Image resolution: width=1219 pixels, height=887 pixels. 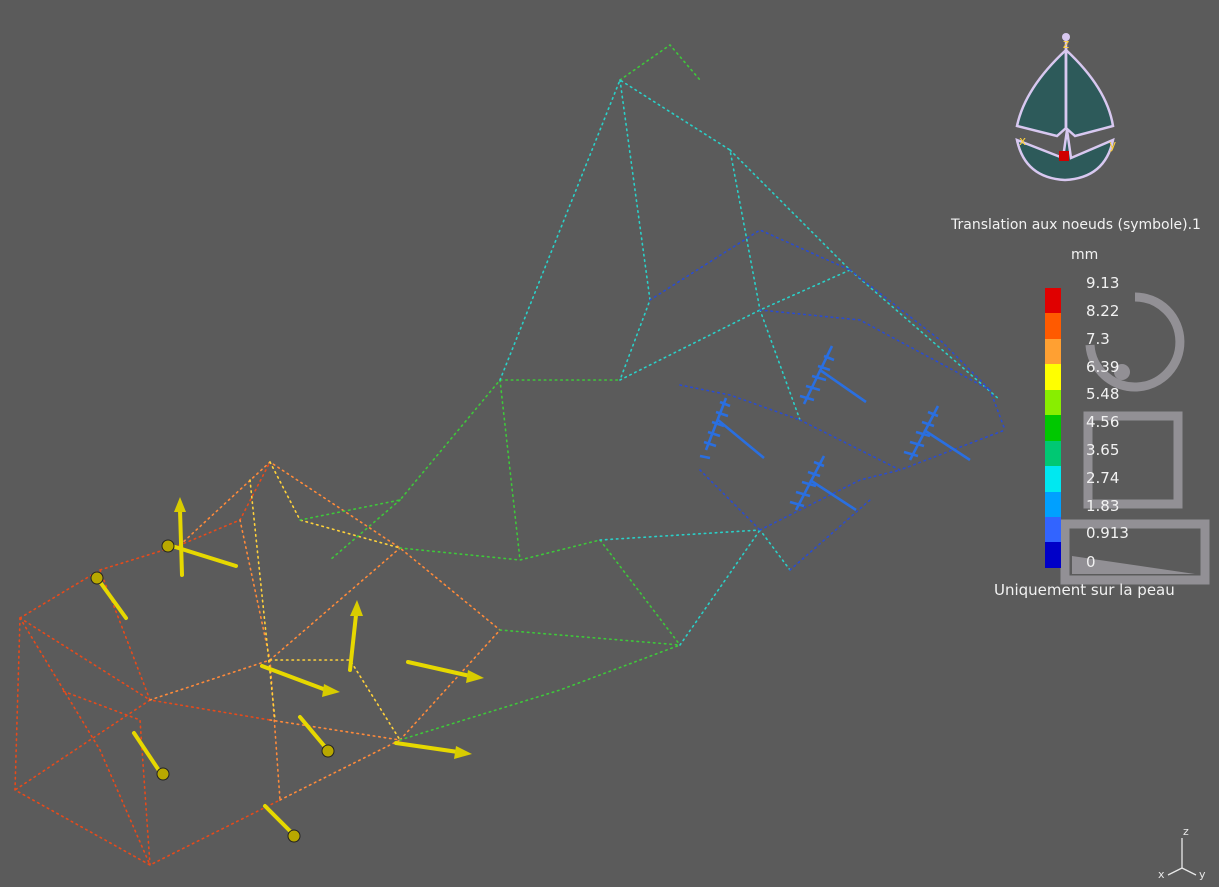 I want to click on legend-tick: 4.56, so click(x=1103, y=422).